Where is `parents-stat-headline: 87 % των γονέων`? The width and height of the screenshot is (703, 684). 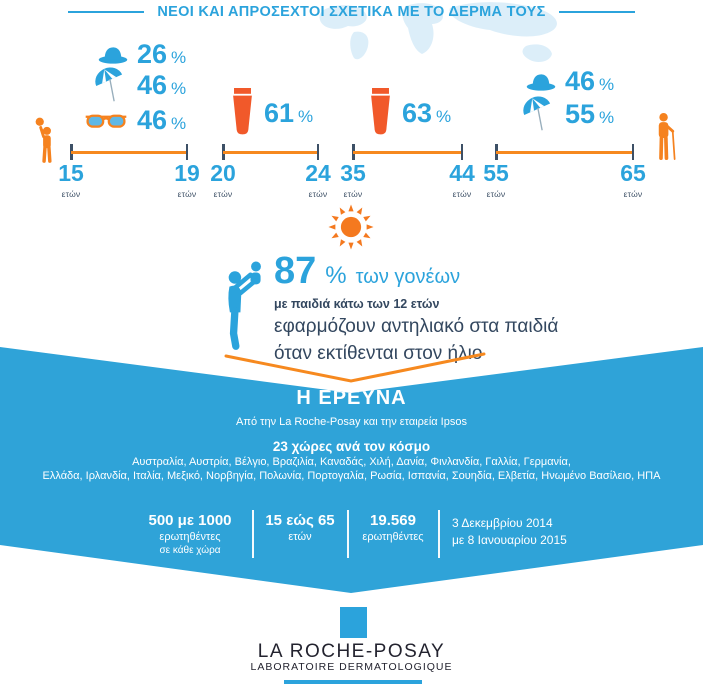 parents-stat-headline: 87 % των γονέων is located at coordinates (416, 271).